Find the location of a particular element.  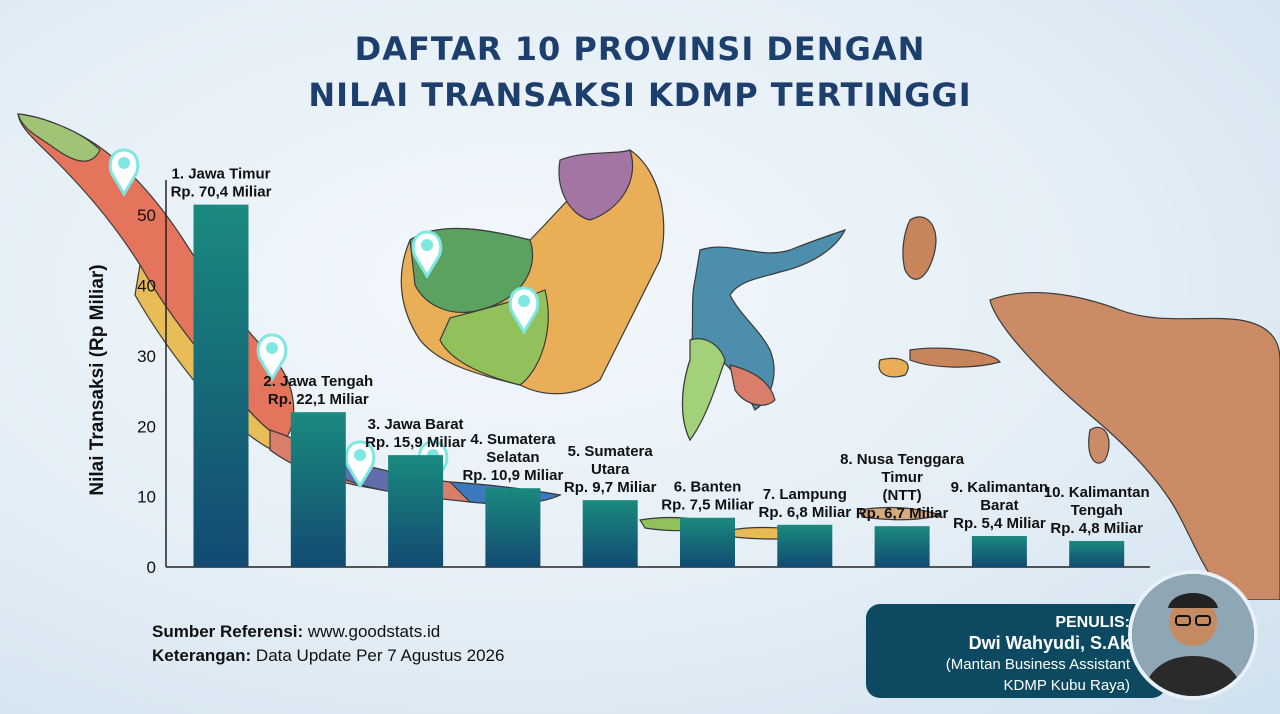

bar-label-9: Barat is located at coordinates (999, 505).